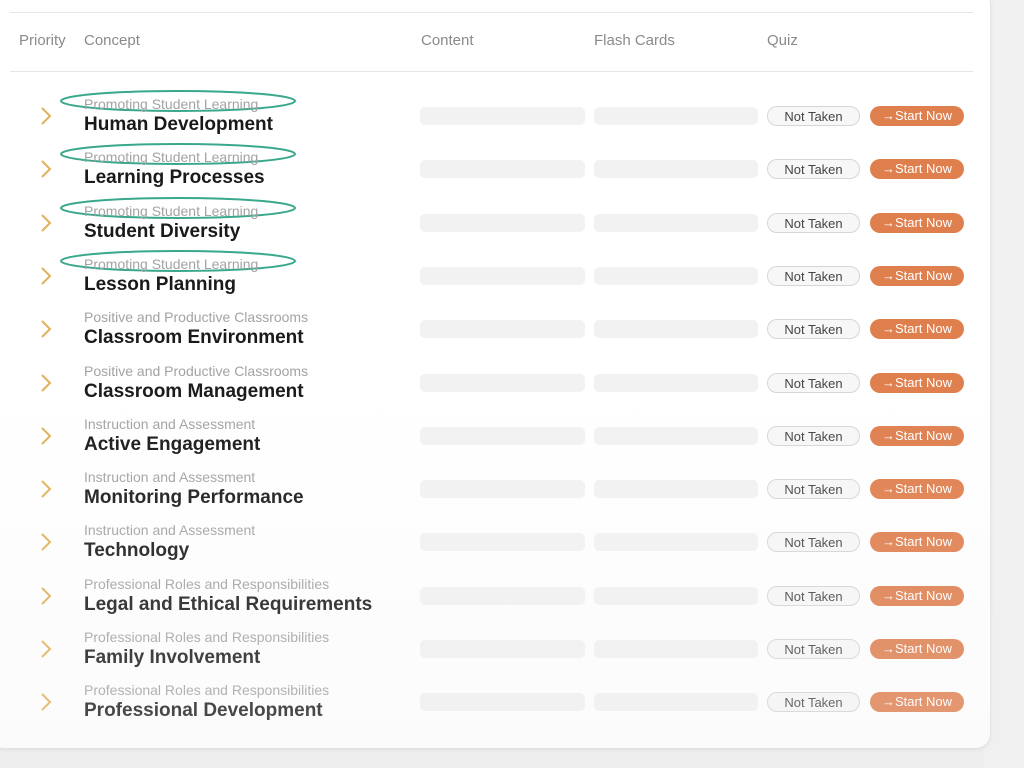 The height and width of the screenshot is (768, 1024). What do you see at coordinates (194, 338) in the screenshot?
I see `concept-title: Classroom Environment` at bounding box center [194, 338].